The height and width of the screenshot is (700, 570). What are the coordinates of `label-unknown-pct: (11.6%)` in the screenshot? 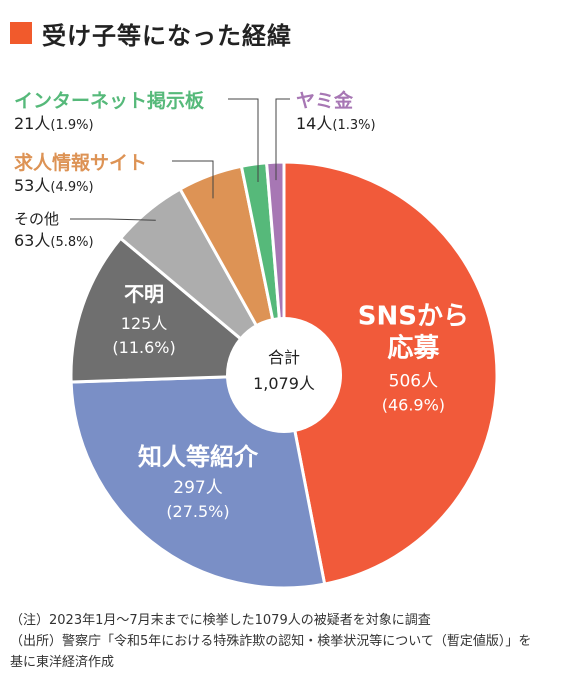 It's located at (143, 347).